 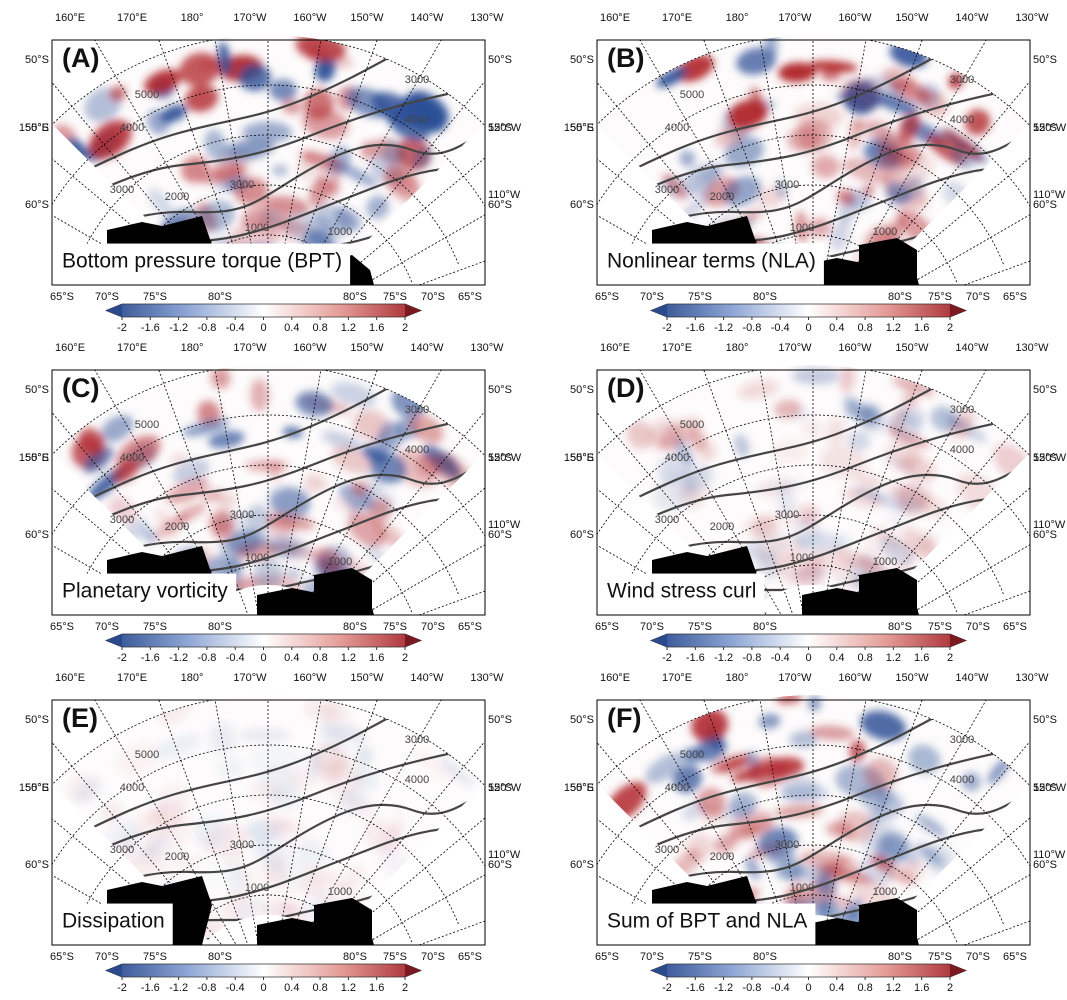 I want to click on edge-label: 150°E, so click(x=579, y=458).